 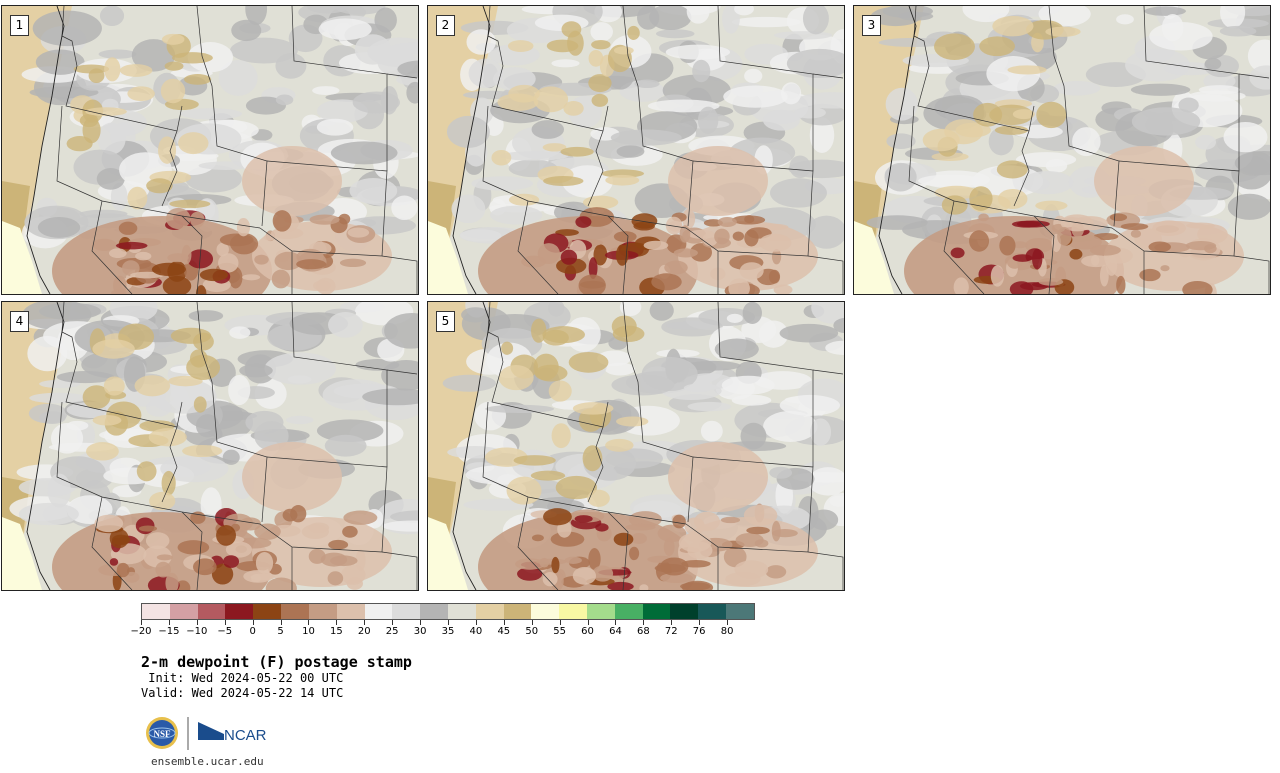 What do you see at coordinates (141, 631) in the screenshot?
I see `colorbar-tick-label: −20` at bounding box center [141, 631].